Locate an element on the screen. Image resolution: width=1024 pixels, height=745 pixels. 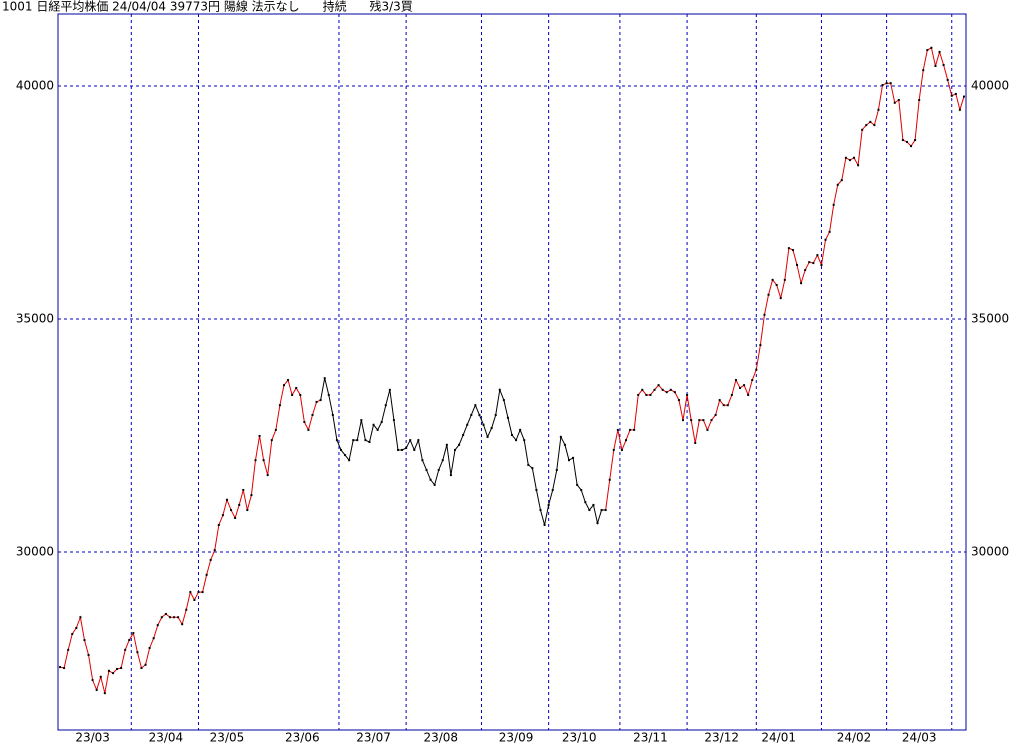
x-tick-label: 23/04 is located at coordinates (166, 738).